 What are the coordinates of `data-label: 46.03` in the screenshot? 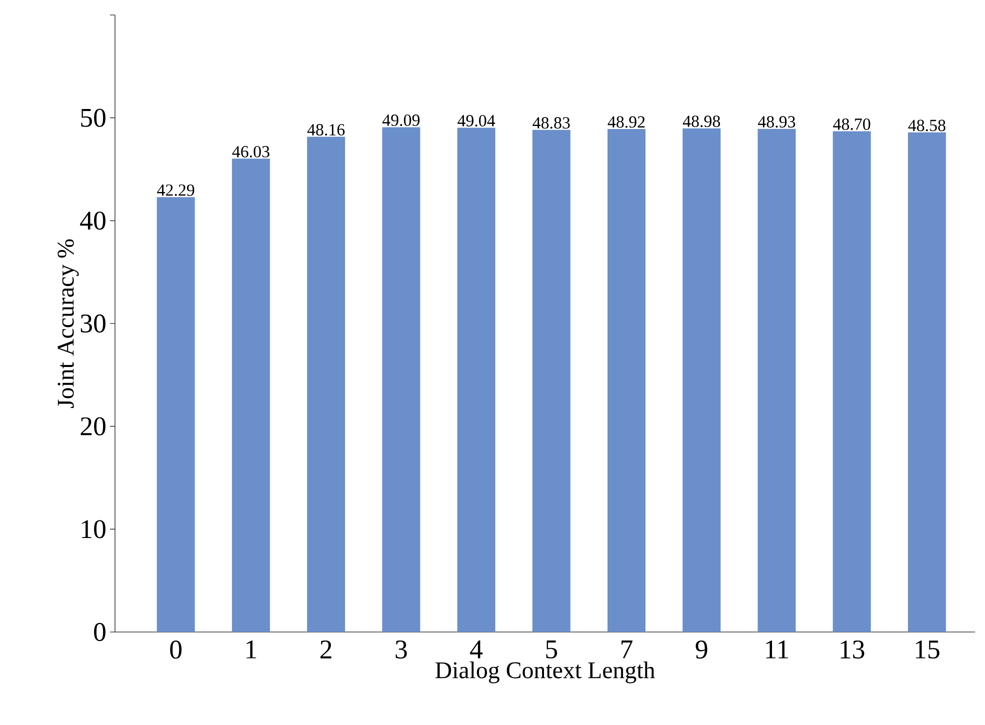 It's located at (251, 152).